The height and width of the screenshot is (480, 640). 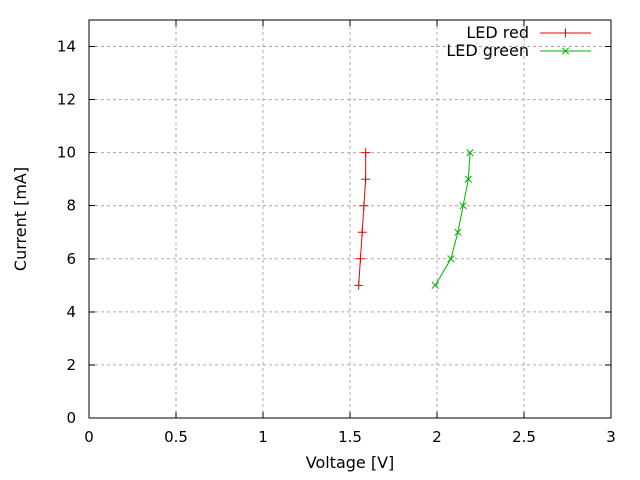 What do you see at coordinates (71, 365) in the screenshot?
I see `y-tick-label: 2` at bounding box center [71, 365].